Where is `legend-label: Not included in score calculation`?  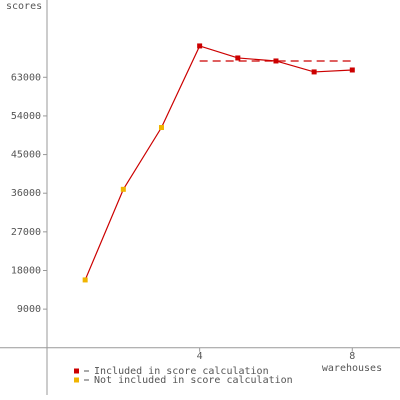 legend-label: Not included in score calculation is located at coordinates (193, 380).